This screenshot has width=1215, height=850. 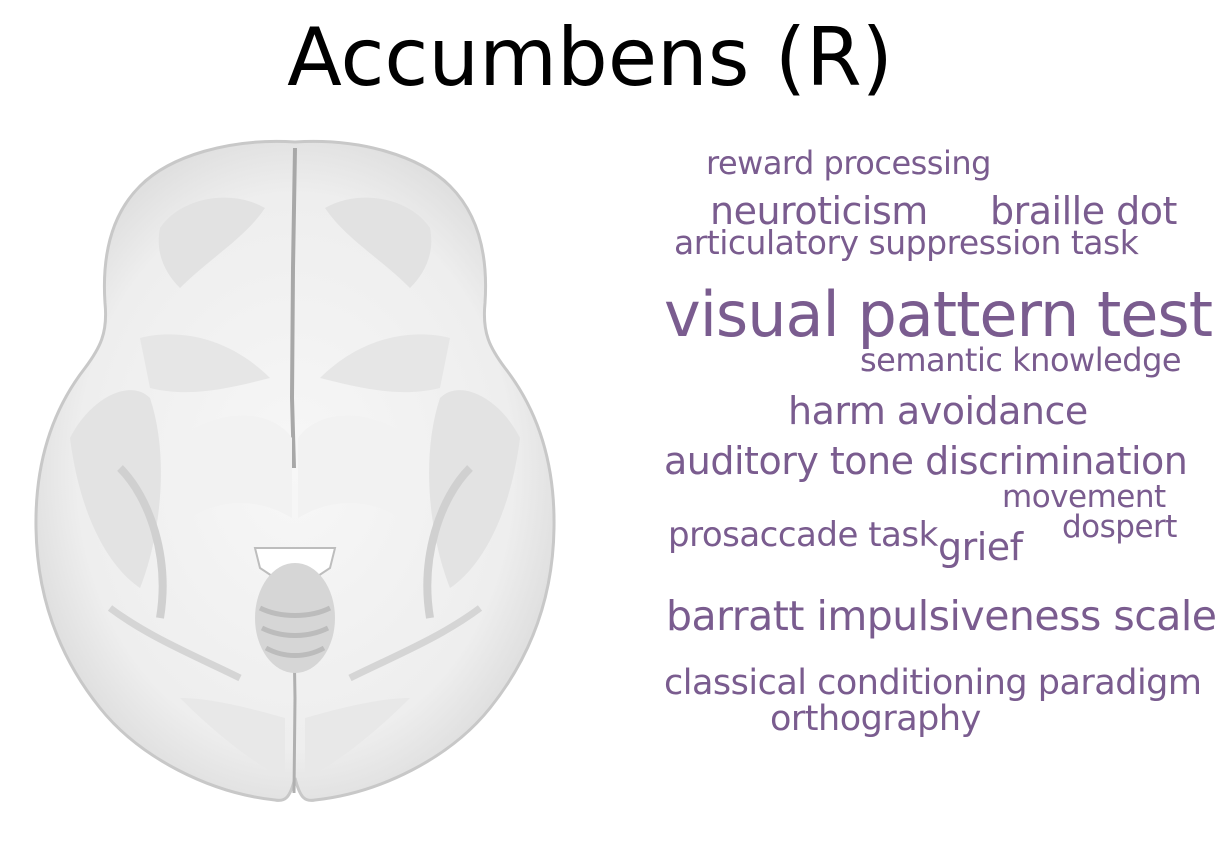 What do you see at coordinates (938, 314) in the screenshot?
I see `word-visual-pattern-test: visual pattern test` at bounding box center [938, 314].